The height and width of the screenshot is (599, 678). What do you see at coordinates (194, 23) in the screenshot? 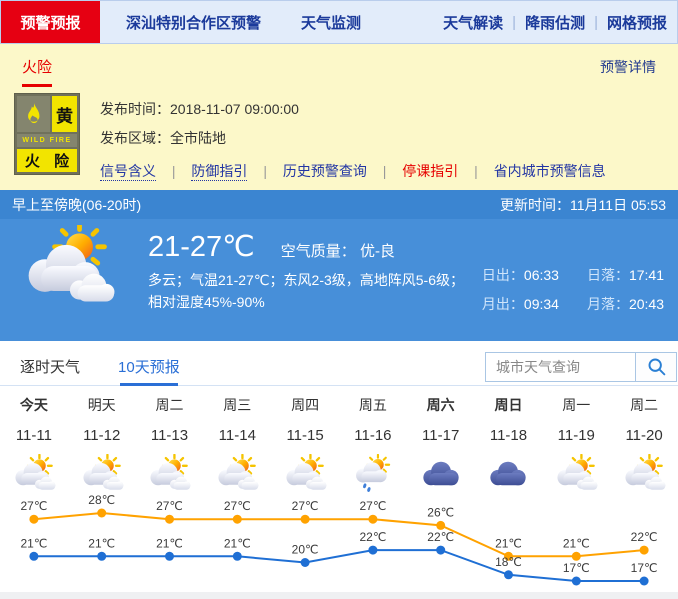
I see `nav-shenshan-warning: 深汕特别合作区预警` at bounding box center [194, 23].